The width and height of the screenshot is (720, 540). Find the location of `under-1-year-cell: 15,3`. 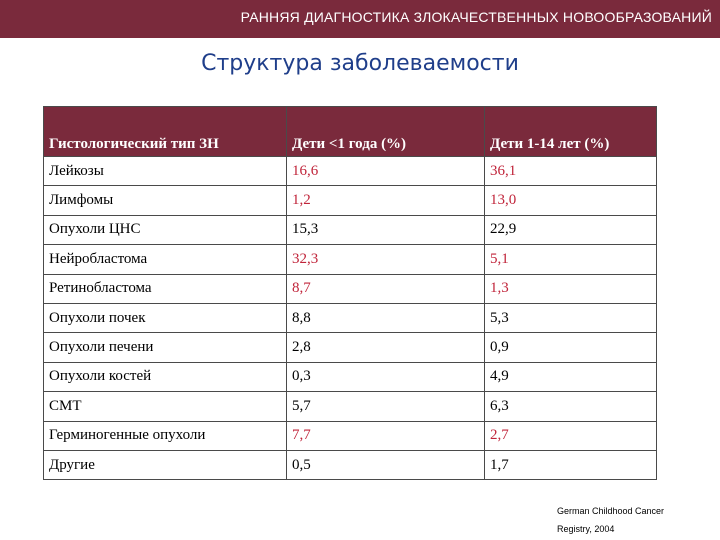

under-1-year-cell: 15,3 is located at coordinates (385, 230).